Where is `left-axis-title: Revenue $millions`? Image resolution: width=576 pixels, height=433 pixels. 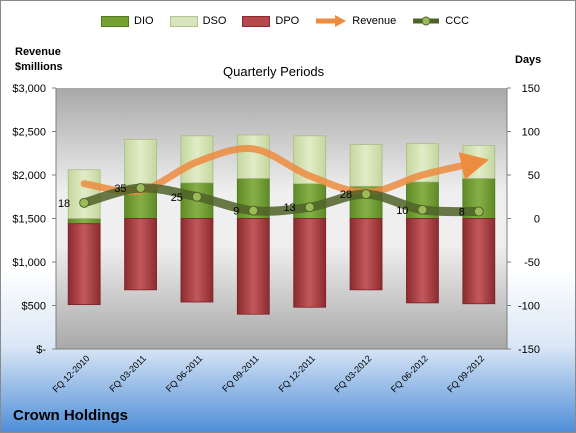 left-axis-title: Revenue $millions is located at coordinates (39, 60).